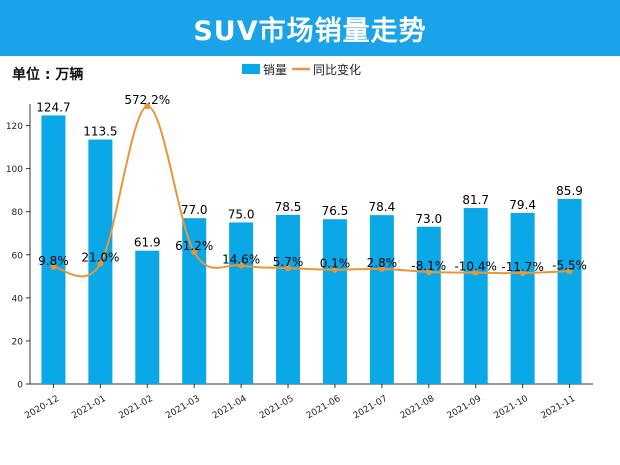 Image resolution: width=620 pixels, height=465 pixels. Describe the element at coordinates (18, 299) in the screenshot. I see `y-tick-label: 40` at that location.